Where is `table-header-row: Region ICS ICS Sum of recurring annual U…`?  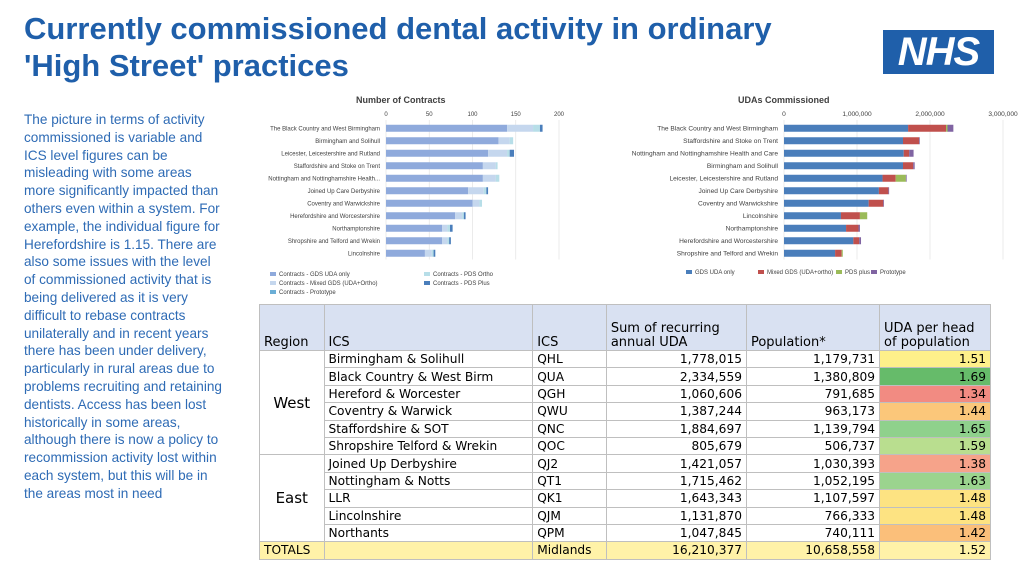 table-header-row: Region ICS ICS Sum of recurring annual U… is located at coordinates (625, 327).